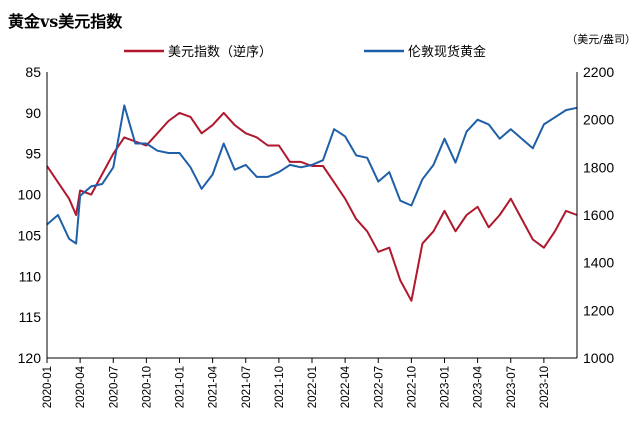  I want to click on left-tick-label: 85, so click(33, 72).